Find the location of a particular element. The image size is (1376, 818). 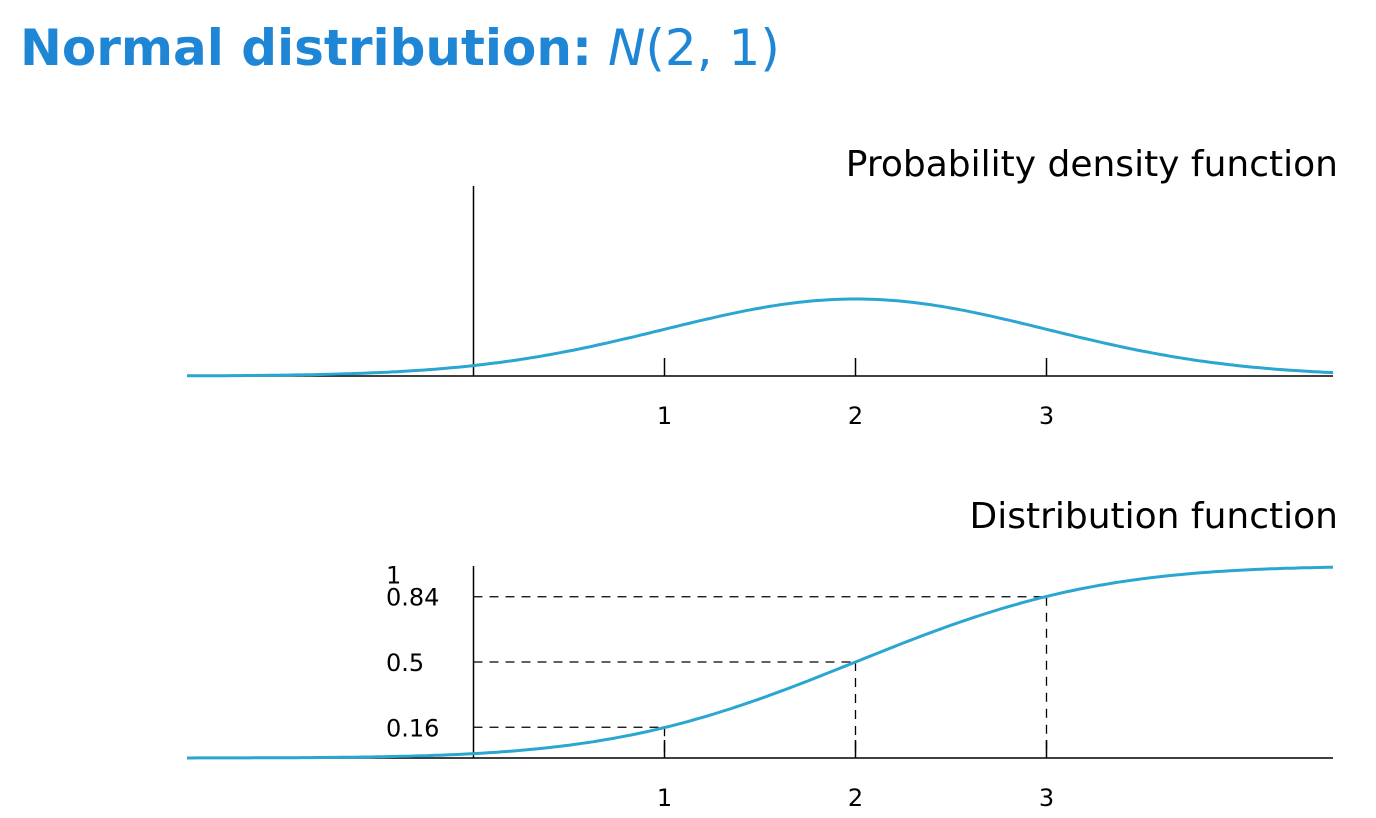

title-symbol: N is located at coordinates (627, 48).